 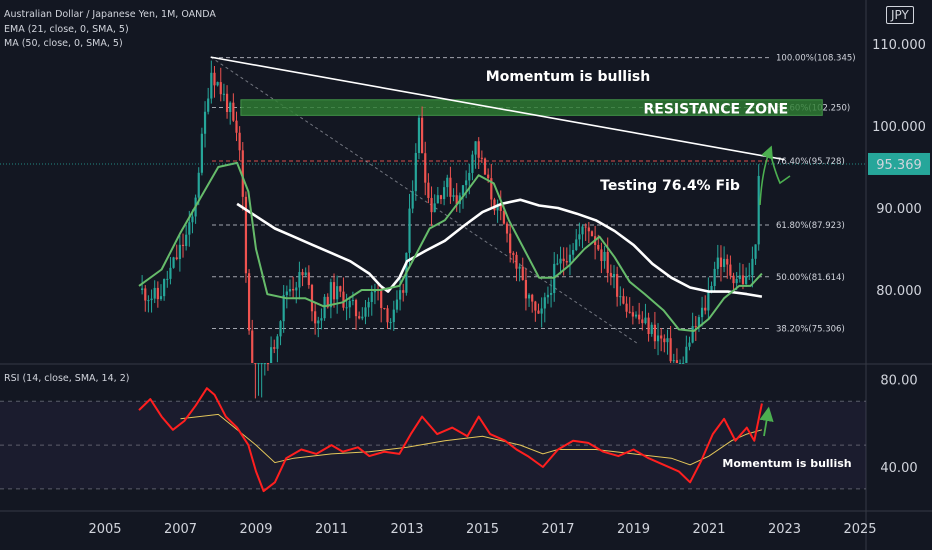 I want to click on rsi-axis-tick: 80.00, so click(x=898, y=380).